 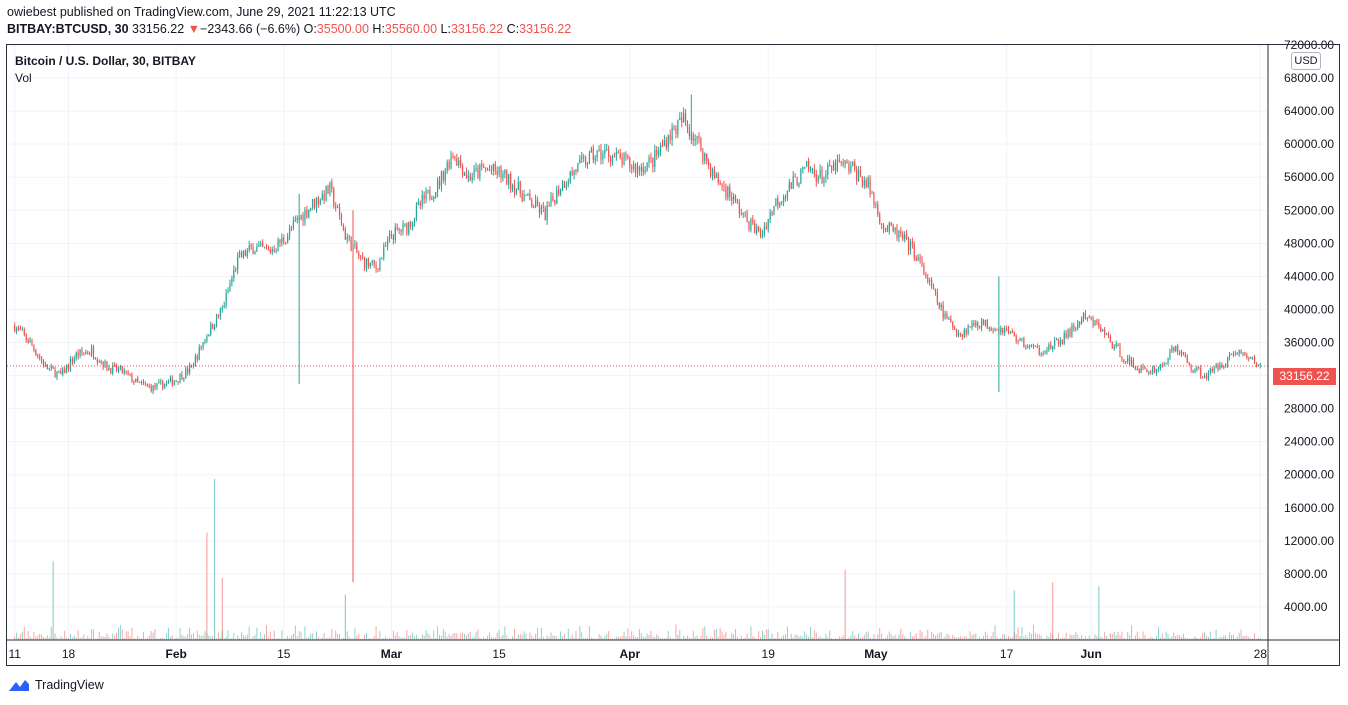 What do you see at coordinates (32, 12) in the screenshot?
I see `author-name: owiebest` at bounding box center [32, 12].